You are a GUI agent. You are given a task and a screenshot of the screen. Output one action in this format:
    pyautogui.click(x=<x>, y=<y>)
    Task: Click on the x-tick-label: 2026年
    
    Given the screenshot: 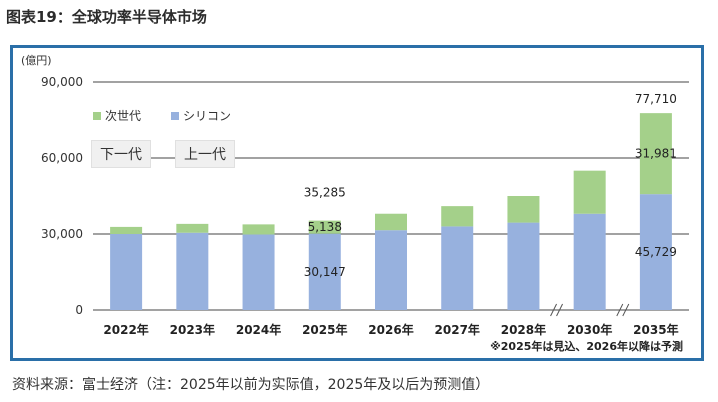 What is the action you would take?
    pyautogui.click(x=390, y=329)
    